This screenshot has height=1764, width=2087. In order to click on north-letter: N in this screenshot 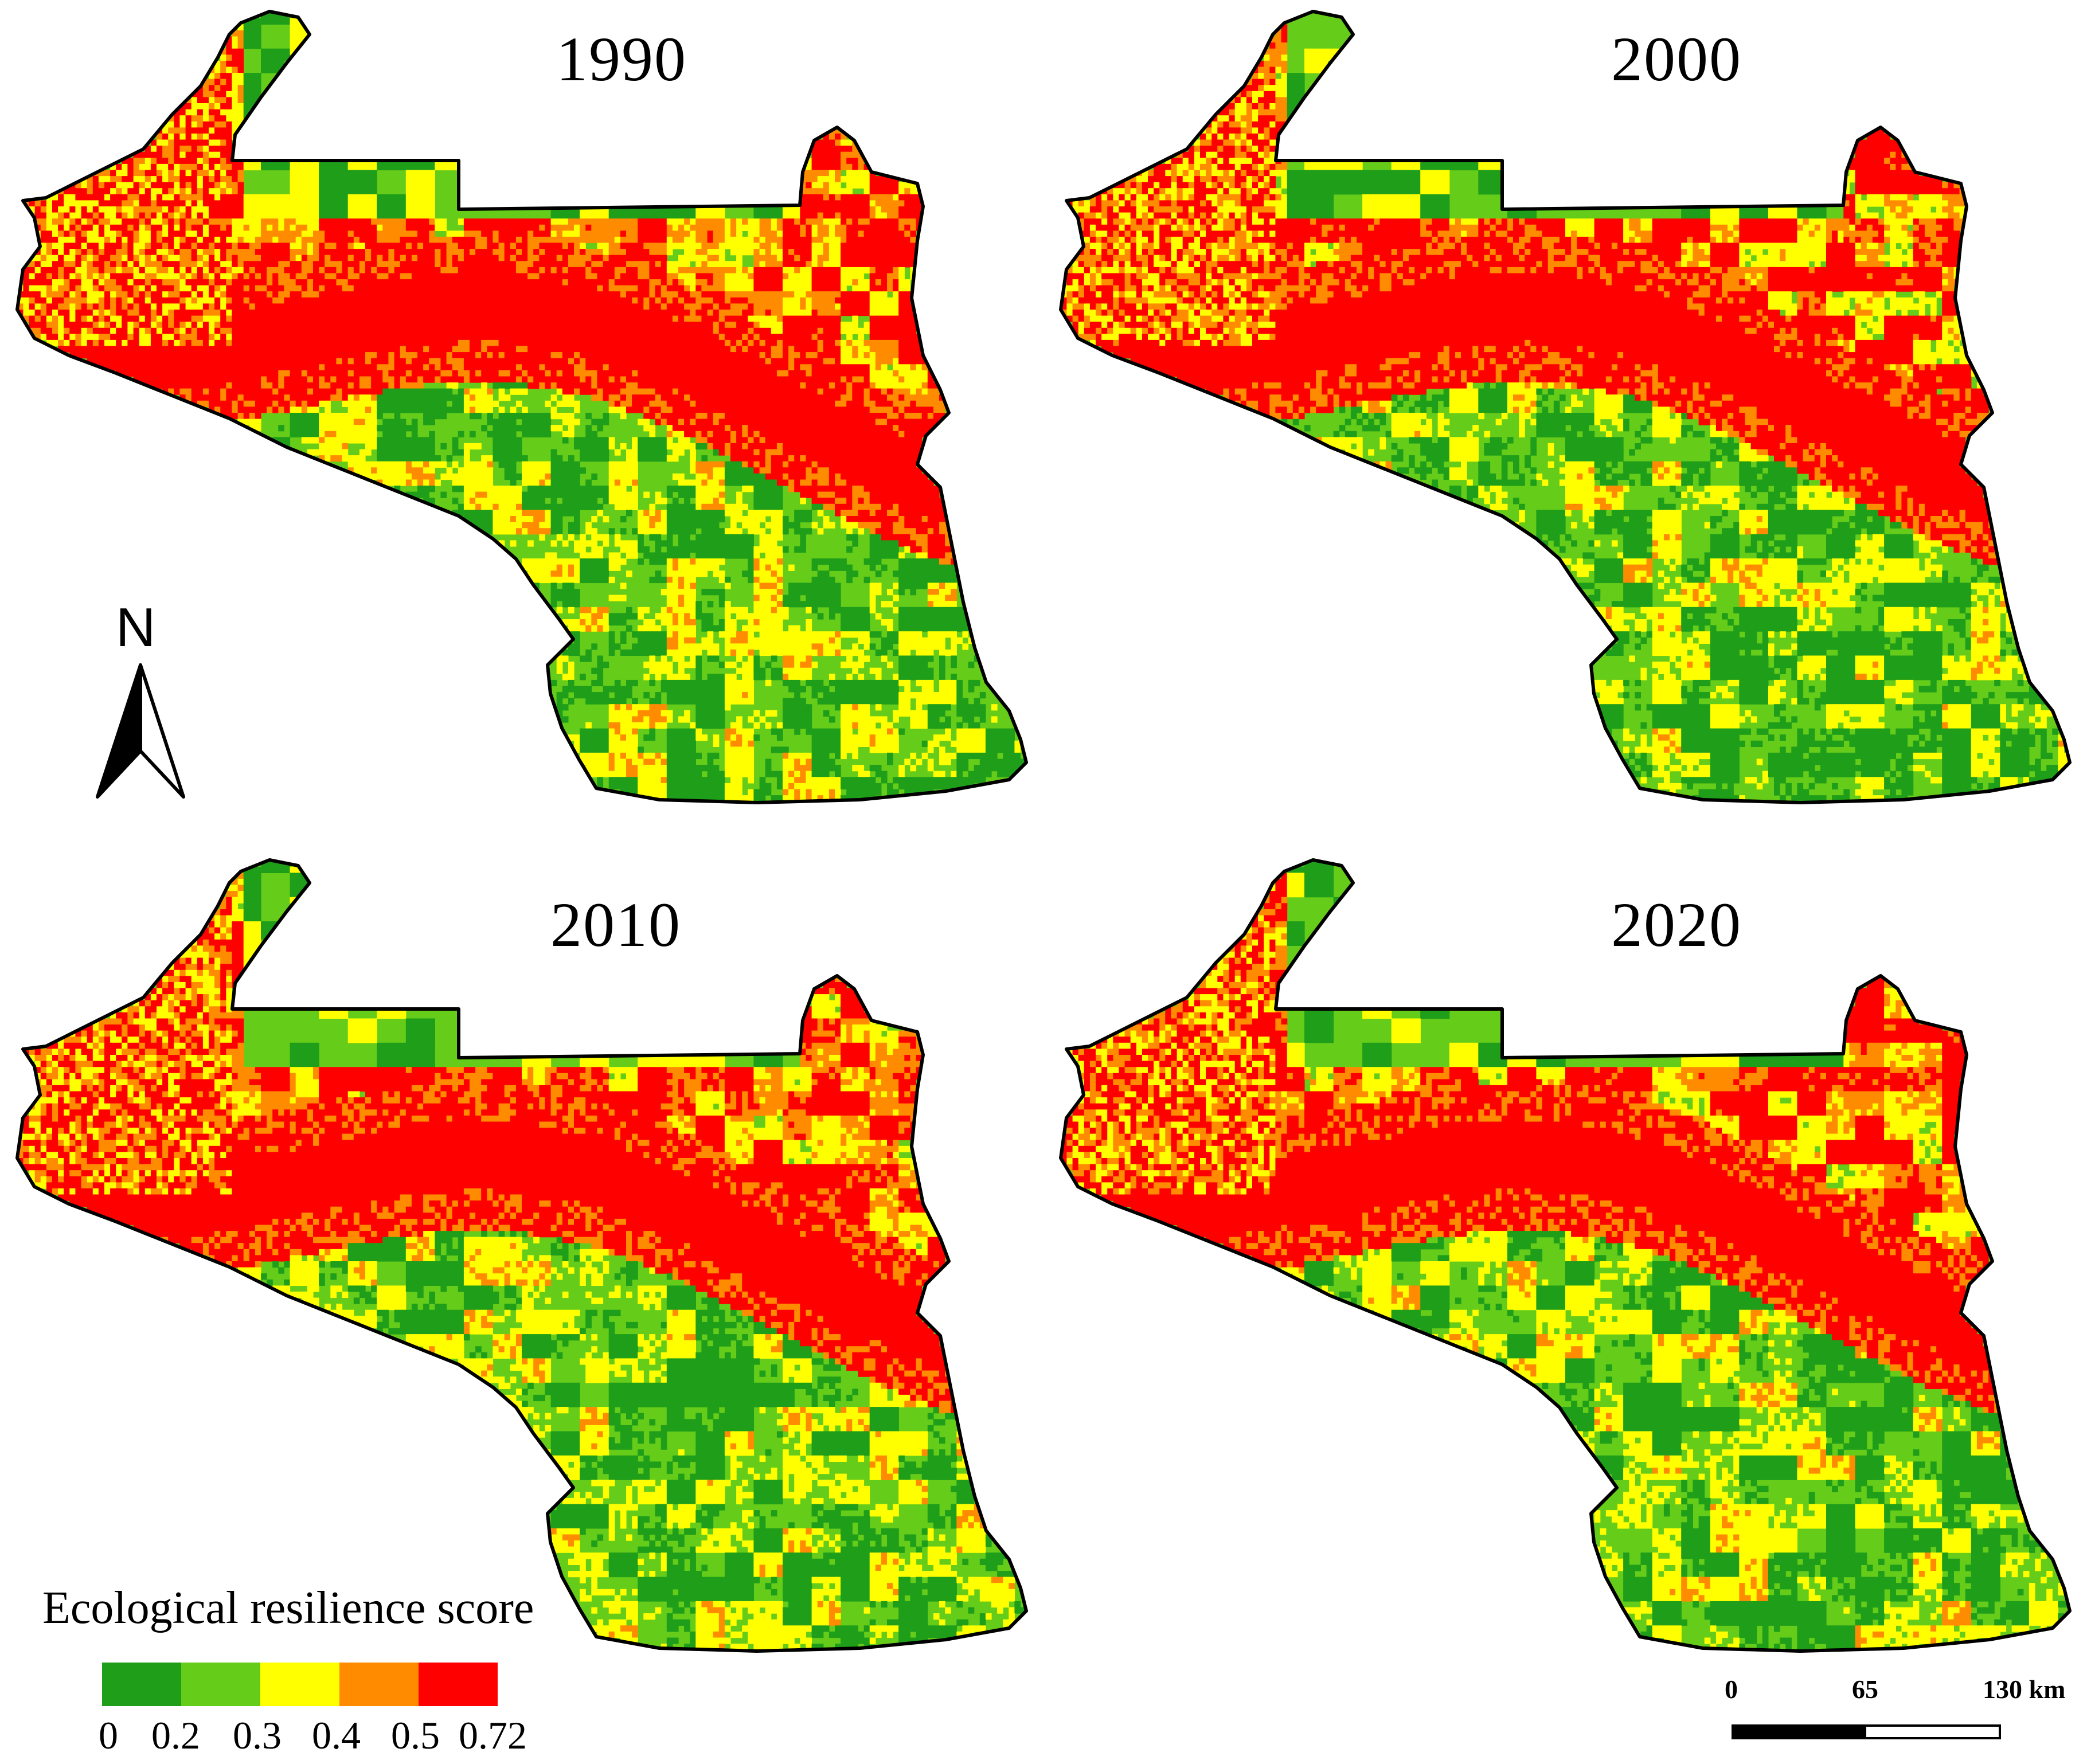, I will do `click(136, 627)`.